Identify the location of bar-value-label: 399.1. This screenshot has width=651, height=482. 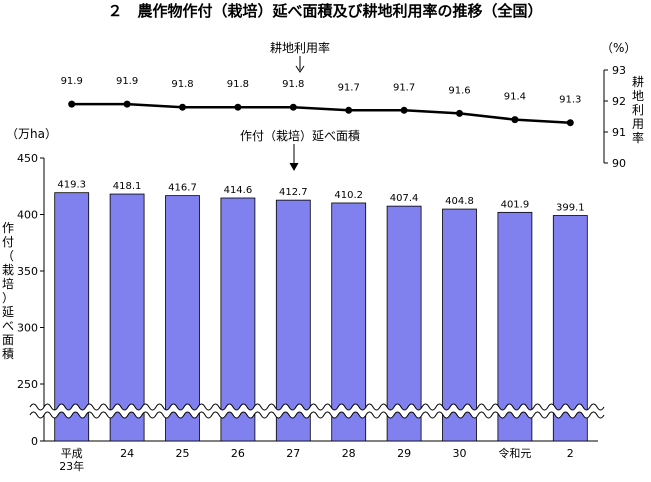
(570, 208).